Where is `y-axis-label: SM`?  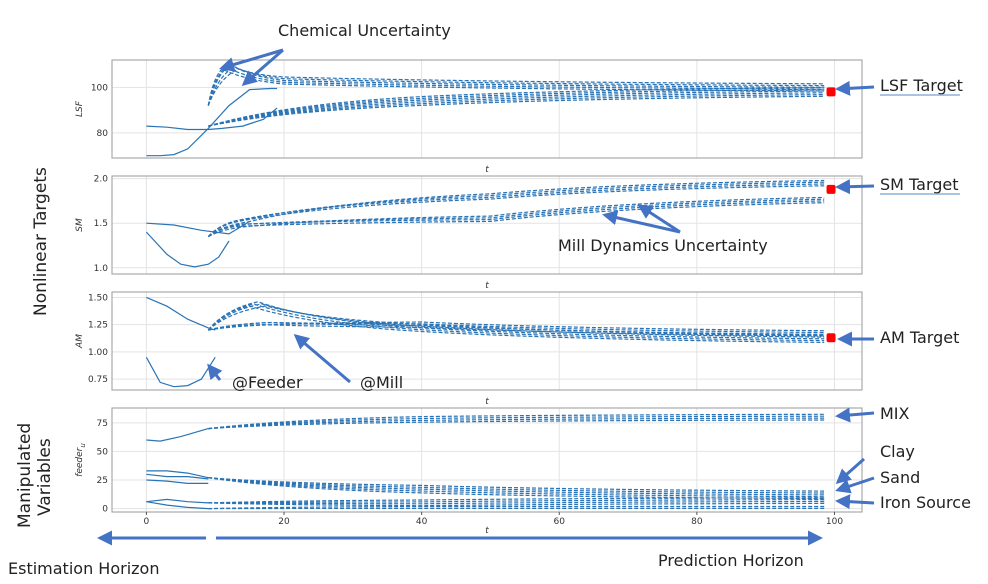
y-axis-label: SM is located at coordinates (80, 225).